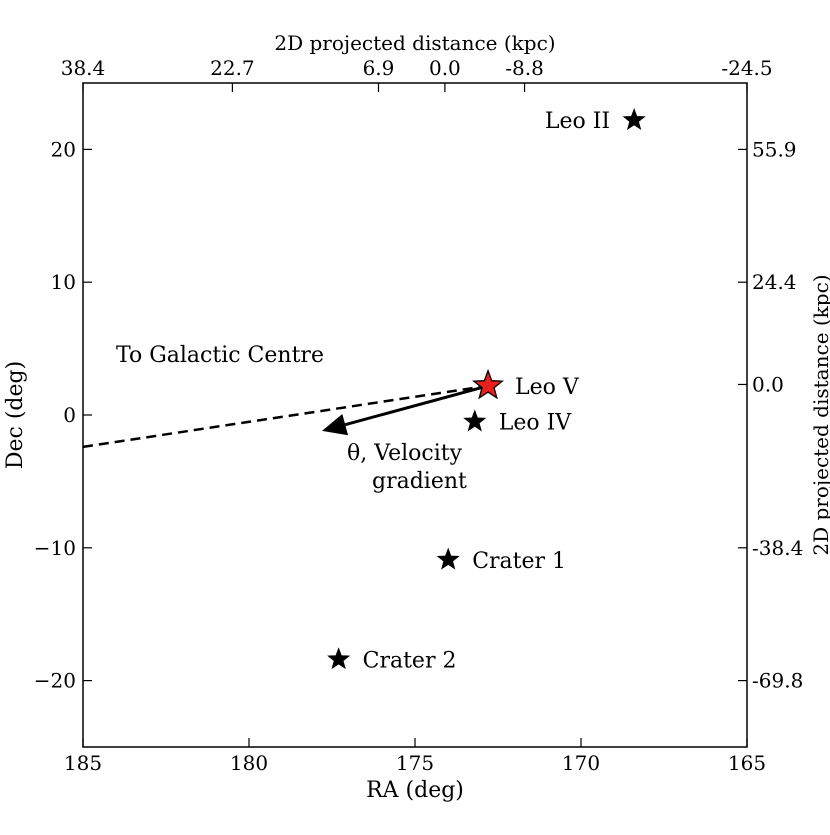 The width and height of the screenshot is (830, 835). What do you see at coordinates (414, 43) in the screenshot?
I see `x-top-axis-label: 2D projected distance (kpc)` at bounding box center [414, 43].